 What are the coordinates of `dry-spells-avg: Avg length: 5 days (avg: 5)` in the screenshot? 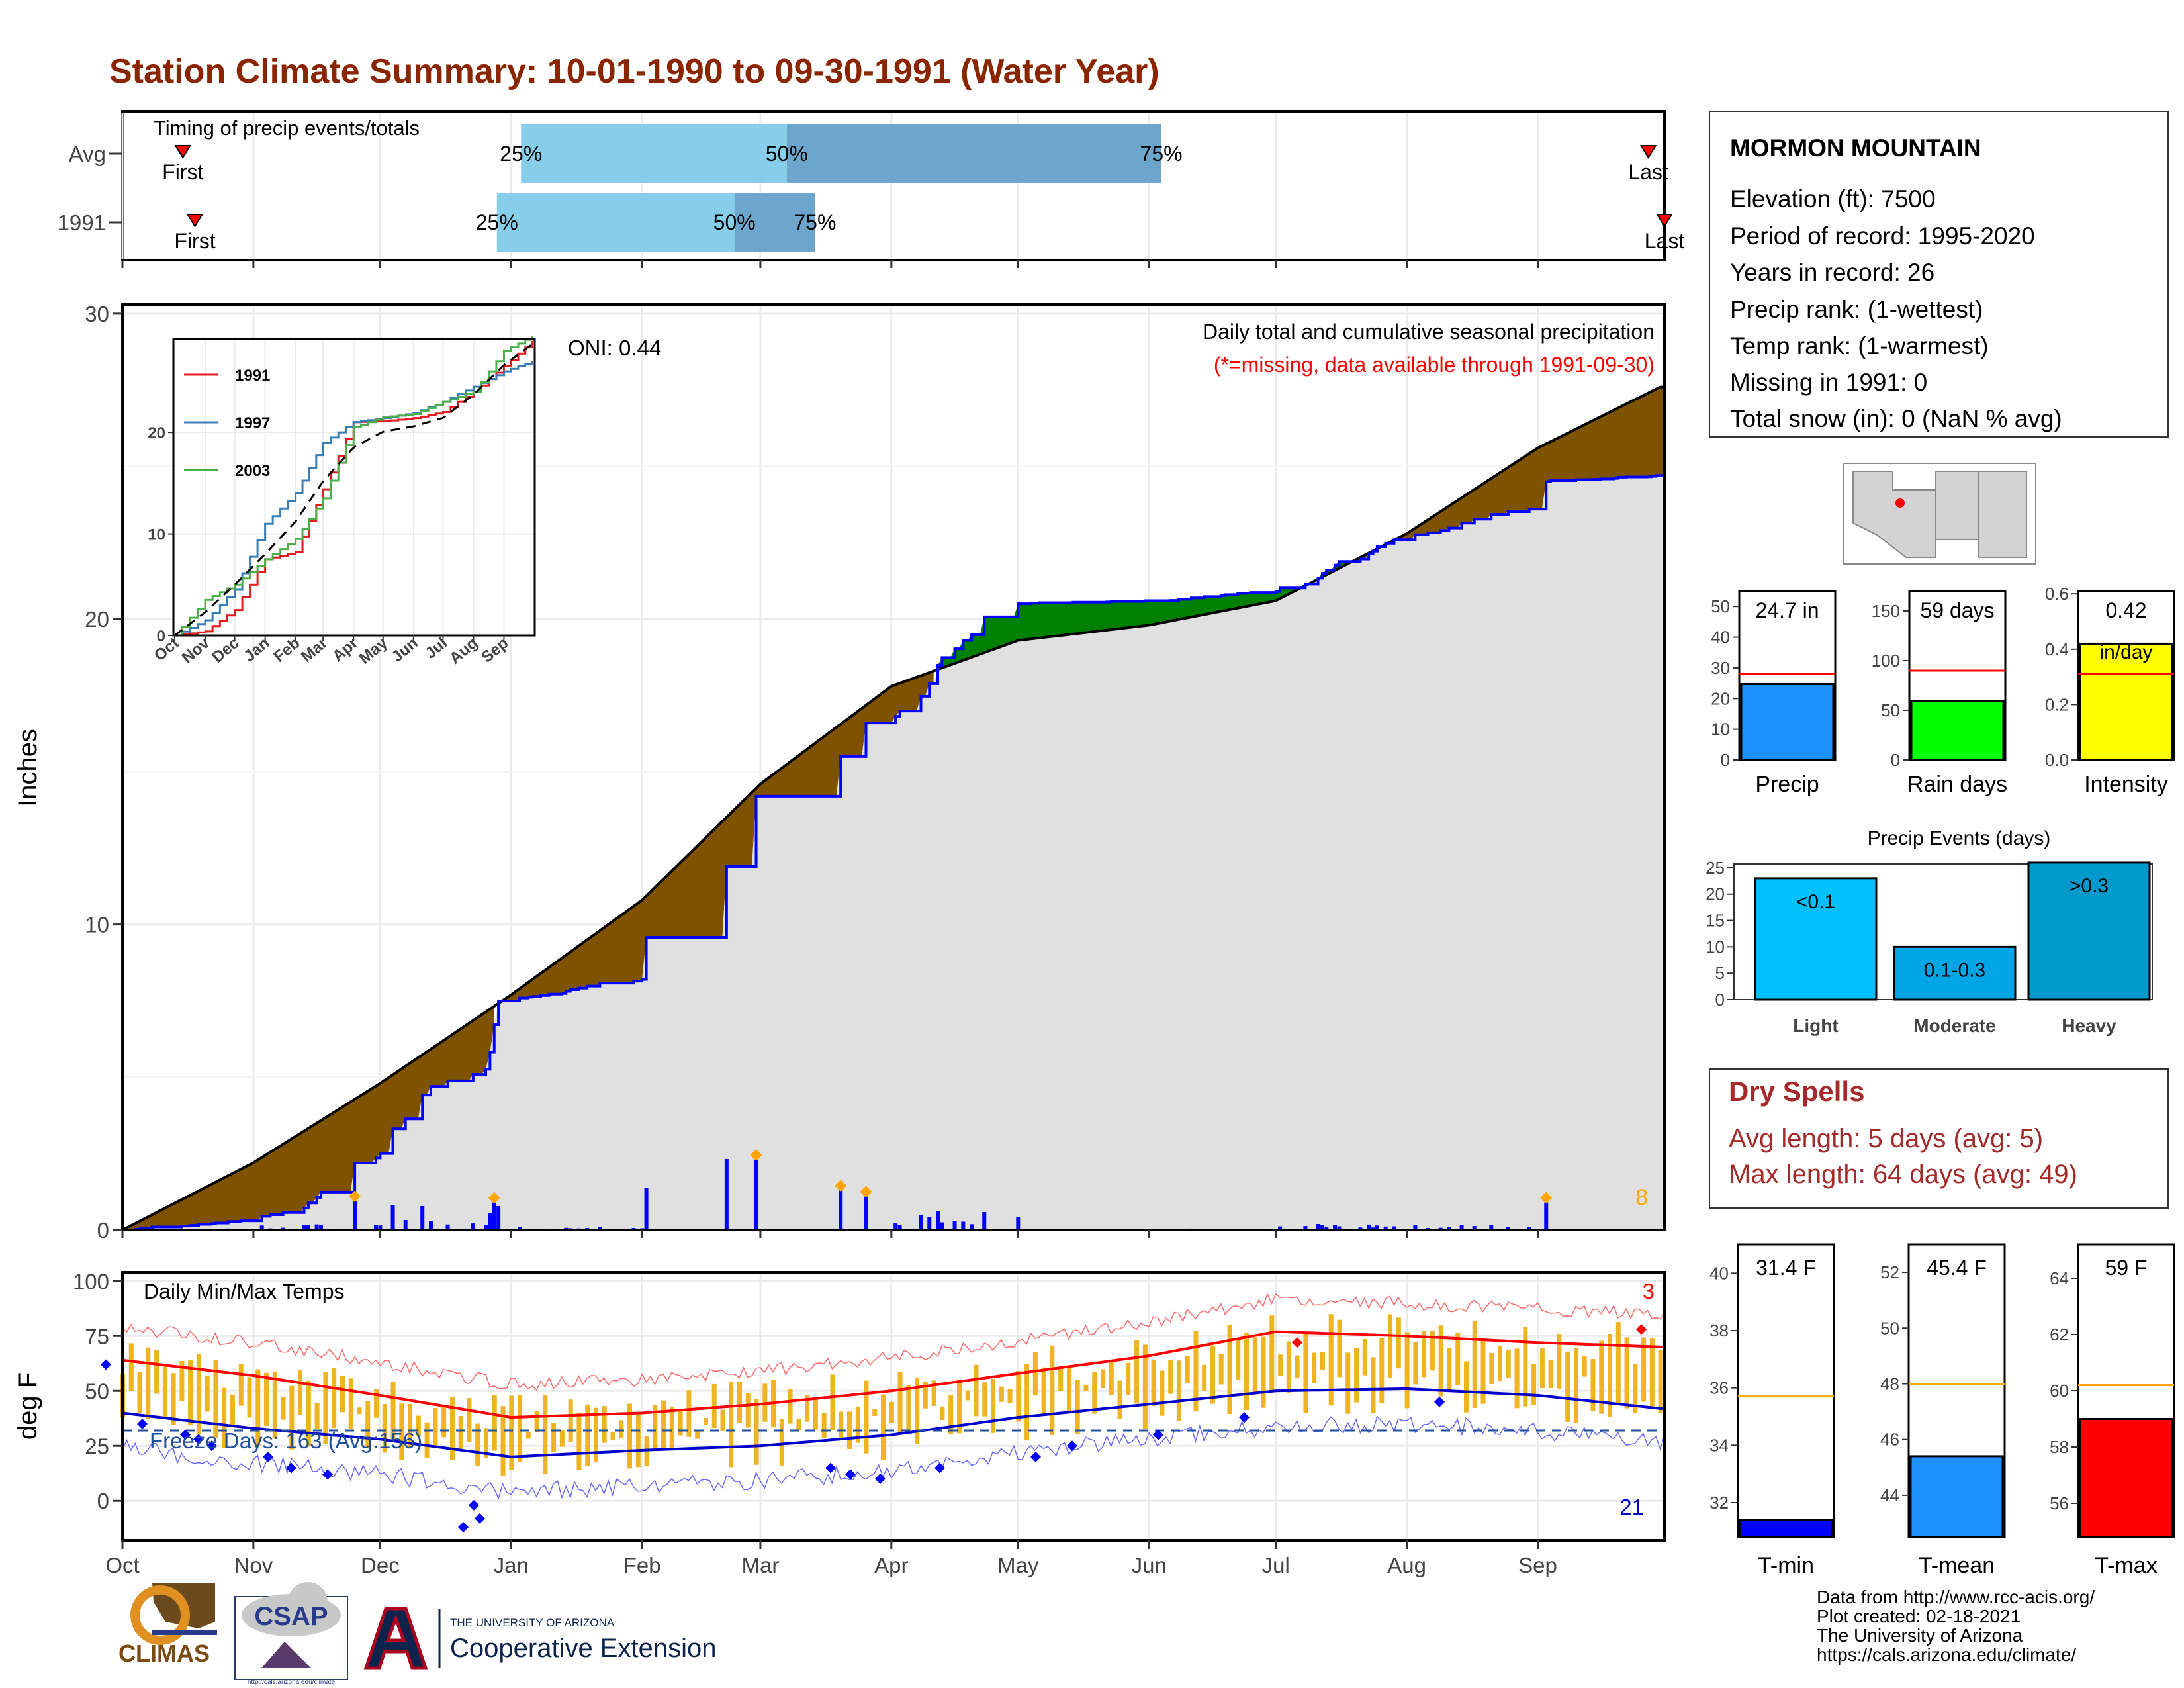 It's located at (1886, 1138).